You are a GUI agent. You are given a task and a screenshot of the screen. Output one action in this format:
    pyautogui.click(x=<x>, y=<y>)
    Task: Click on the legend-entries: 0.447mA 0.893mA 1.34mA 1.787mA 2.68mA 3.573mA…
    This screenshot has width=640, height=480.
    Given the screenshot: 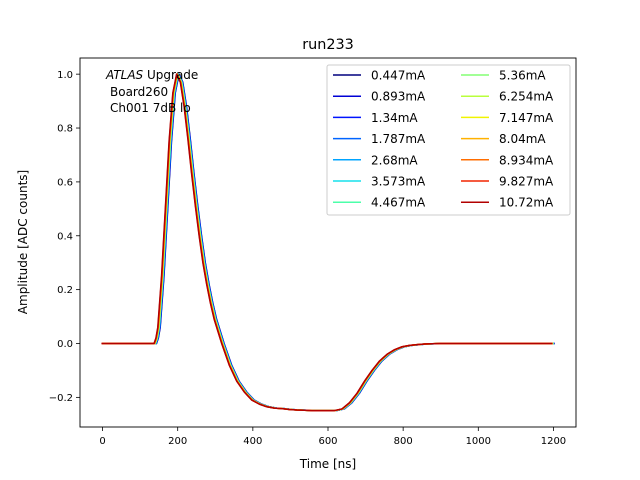 What is the action you would take?
    pyautogui.click(x=443, y=139)
    